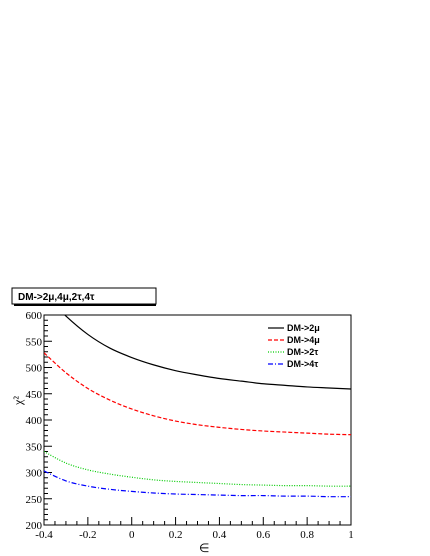 The image size is (430, 556). Describe the element at coordinates (34, 342) in the screenshot. I see `y-tick-label: 550` at that location.